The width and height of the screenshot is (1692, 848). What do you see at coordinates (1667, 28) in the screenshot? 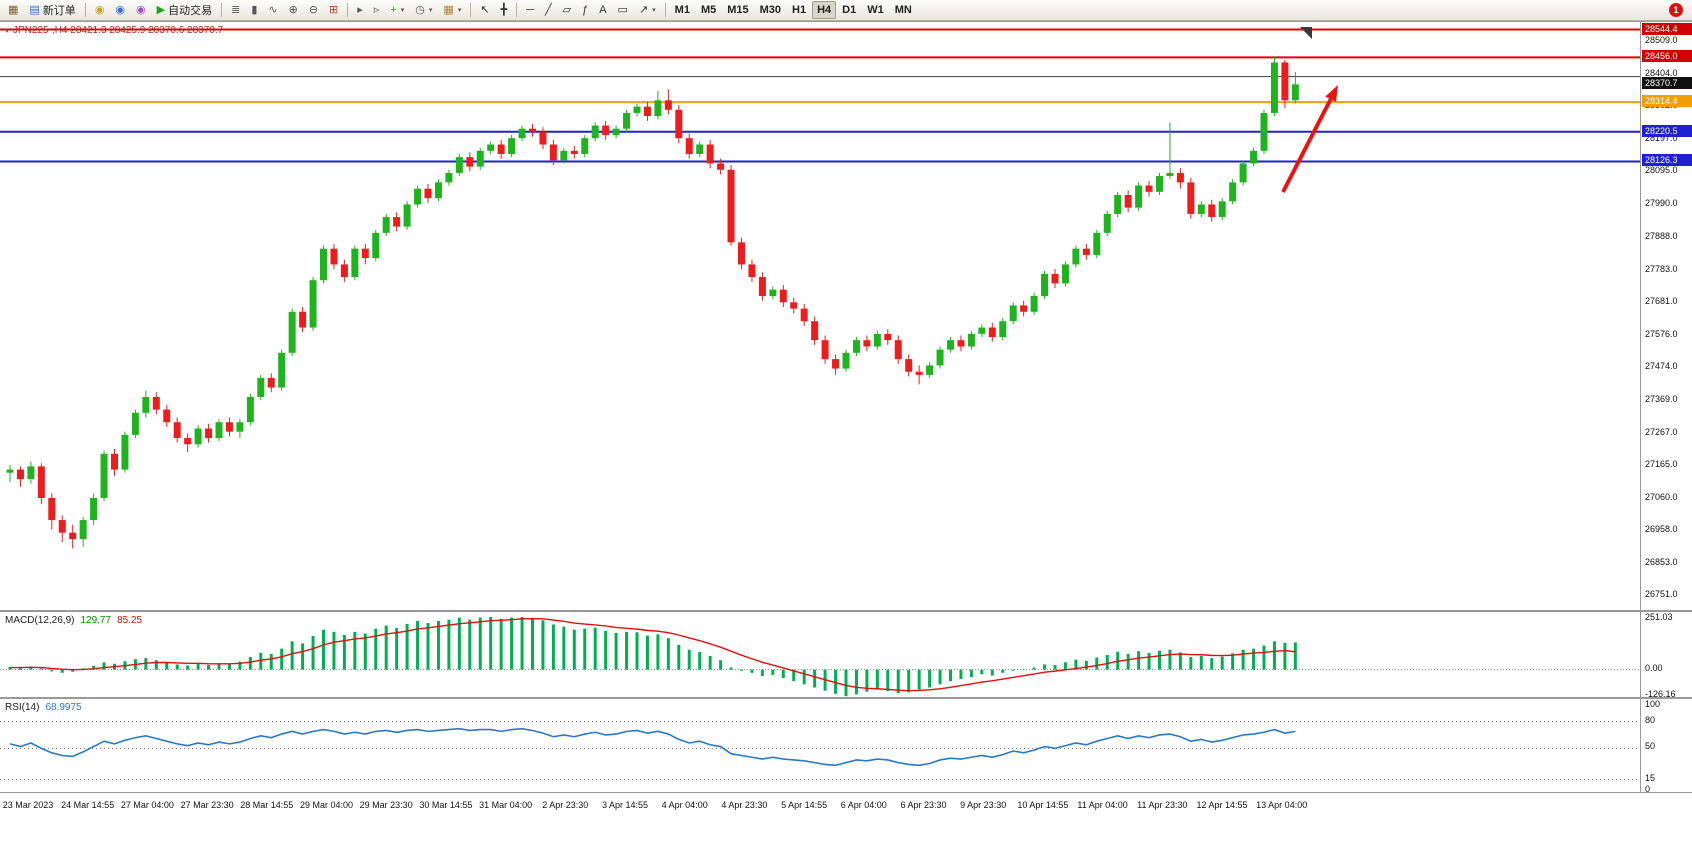
I see `price-level-label: 28544.4` at bounding box center [1667, 28].